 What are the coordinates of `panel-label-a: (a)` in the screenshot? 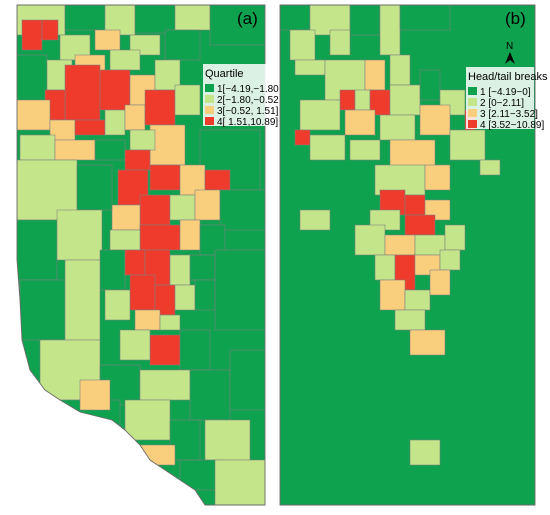 It's located at (247, 18).